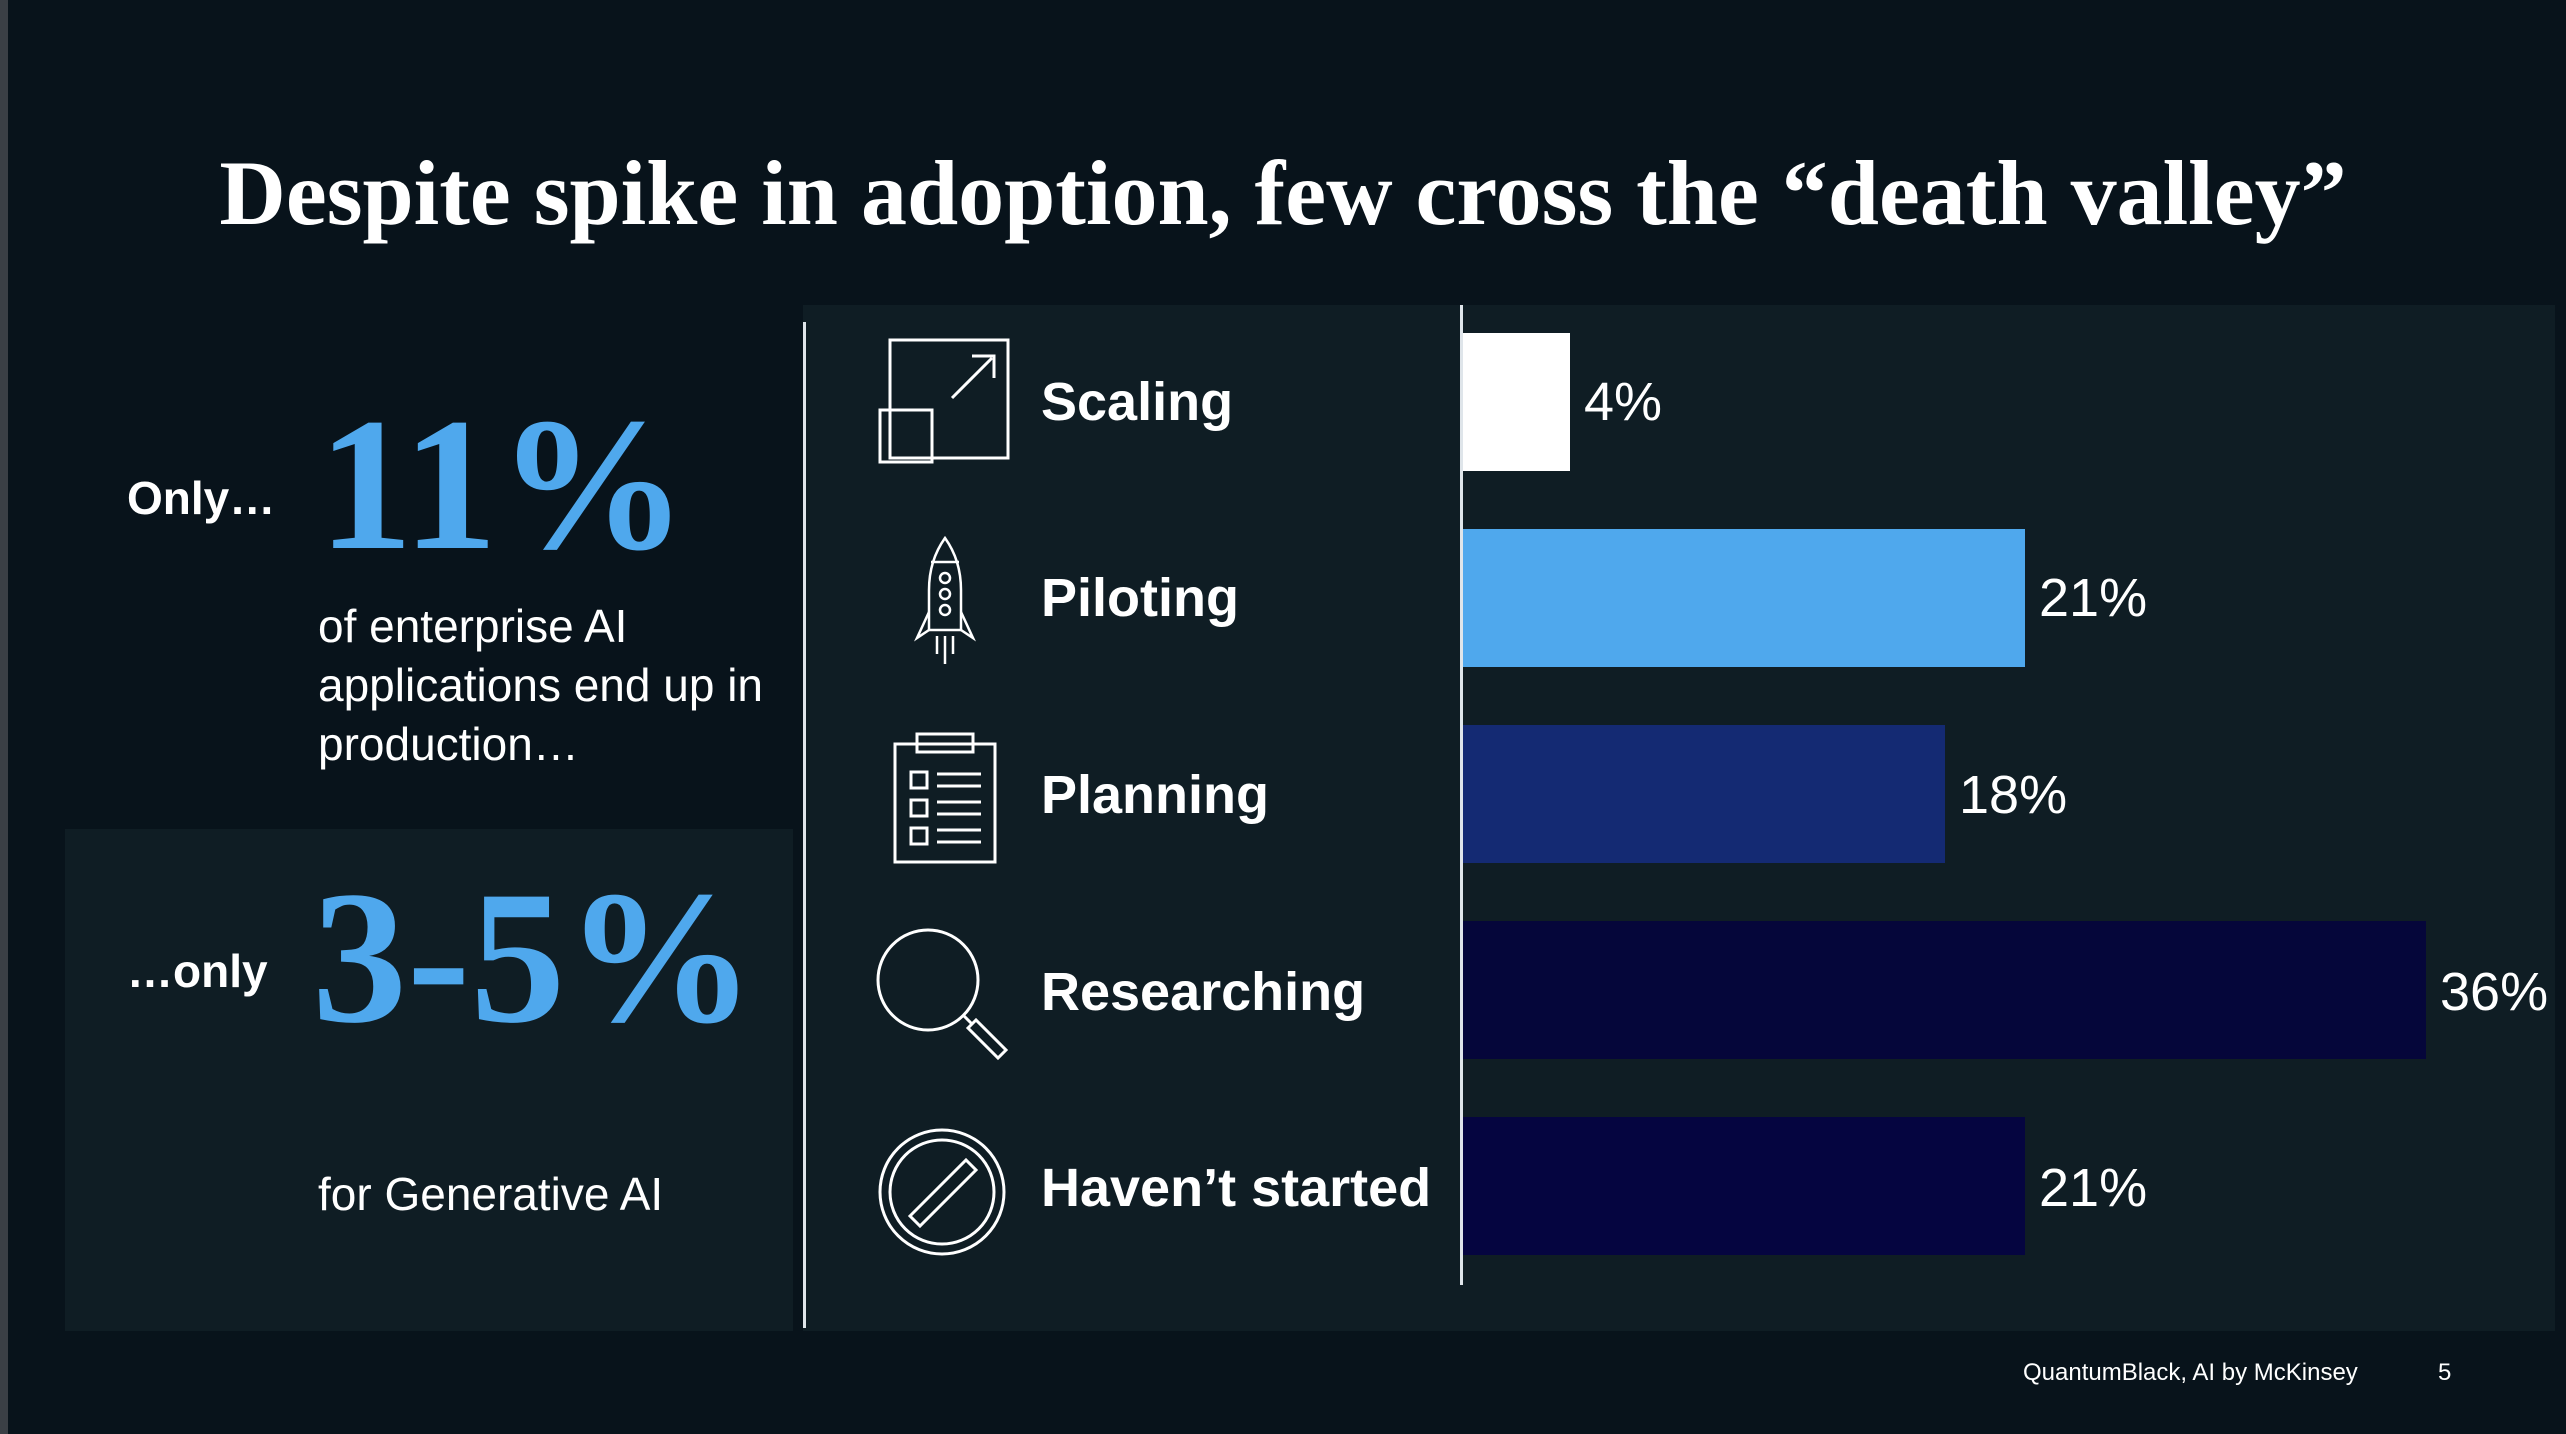 This screenshot has width=2566, height=1434. Describe the element at coordinates (1155, 795) in the screenshot. I see `row-label-planning: Planning` at that location.